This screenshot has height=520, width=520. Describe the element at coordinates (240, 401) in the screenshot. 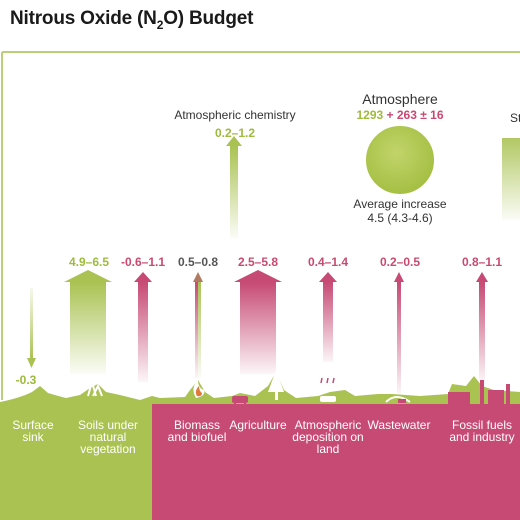

I see `cow-icon` at that location.